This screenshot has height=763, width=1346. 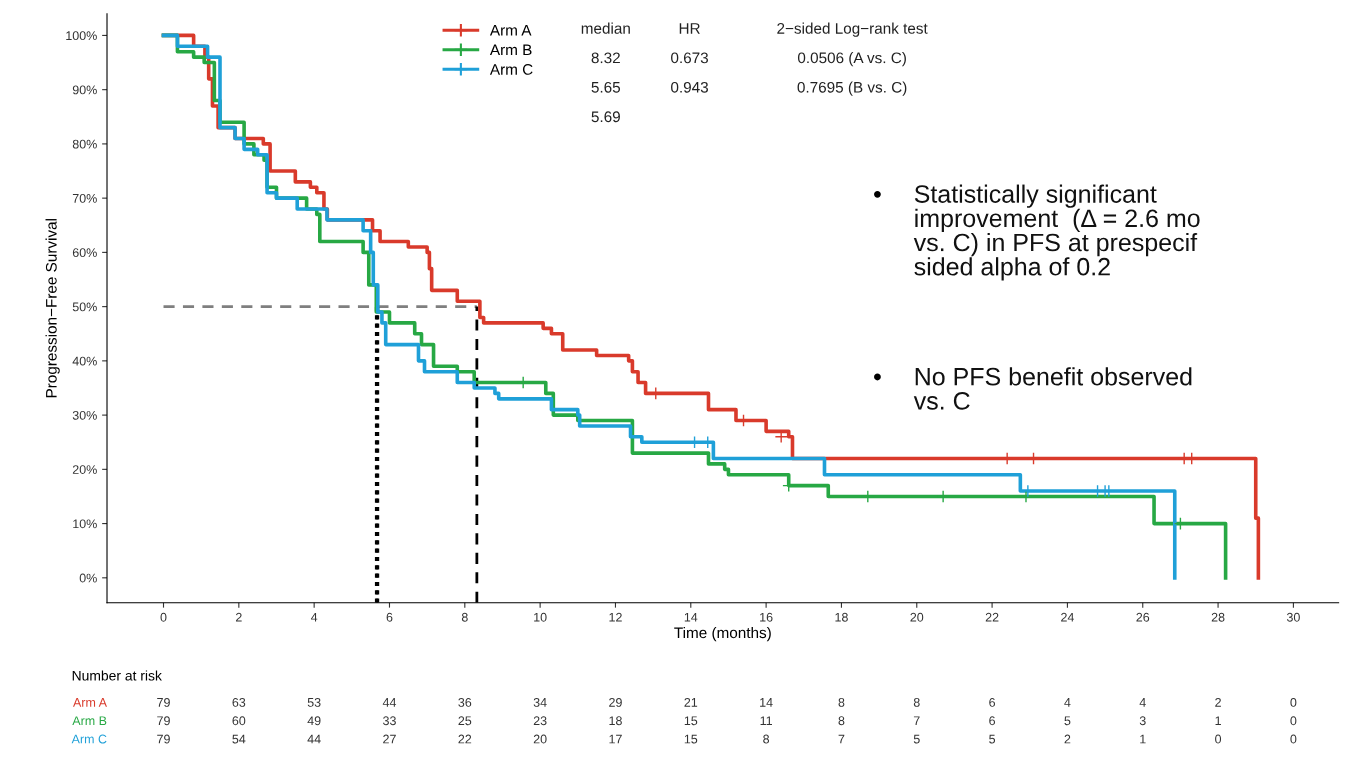 I want to click on annotation: median, so click(x=605, y=28).